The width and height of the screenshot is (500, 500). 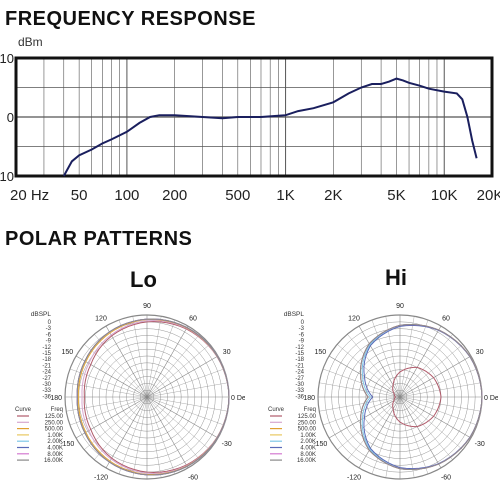 What do you see at coordinates (174, 195) in the screenshot?
I see `fr-x-tick-label: 200` at bounding box center [174, 195].